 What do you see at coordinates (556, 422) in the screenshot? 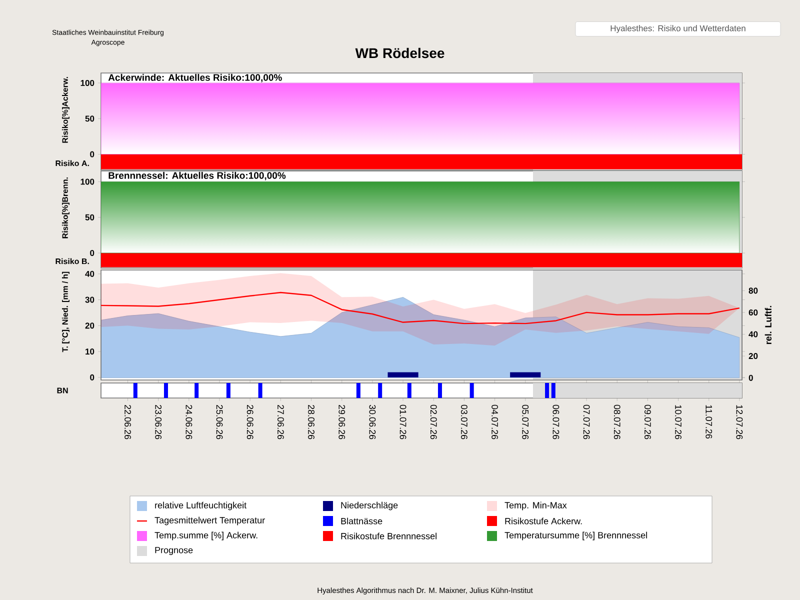
I see `x-tick-label: 06.07.26` at bounding box center [556, 422].